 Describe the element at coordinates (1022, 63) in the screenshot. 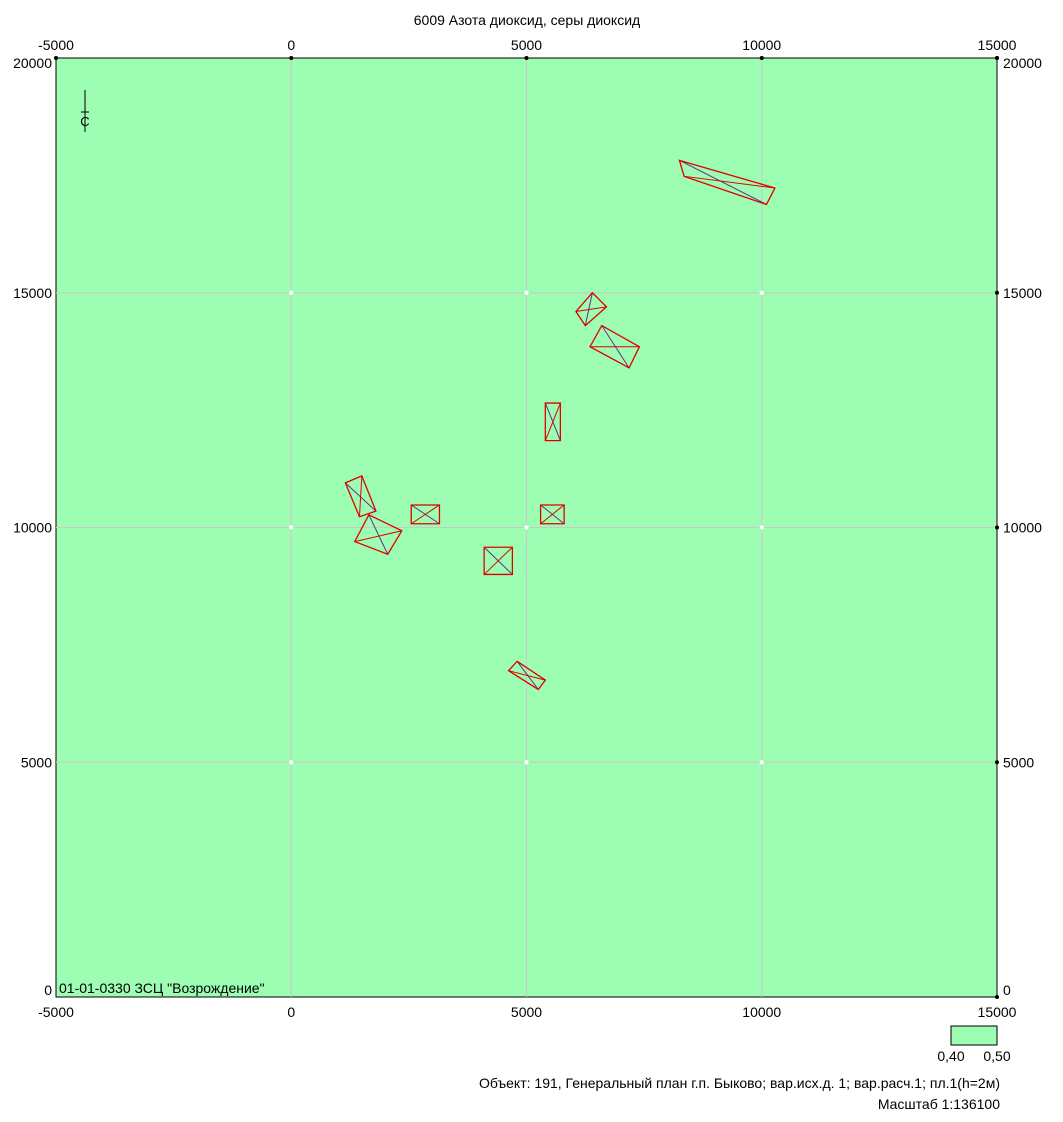

I see `y-tick-label-right: 20000` at that location.